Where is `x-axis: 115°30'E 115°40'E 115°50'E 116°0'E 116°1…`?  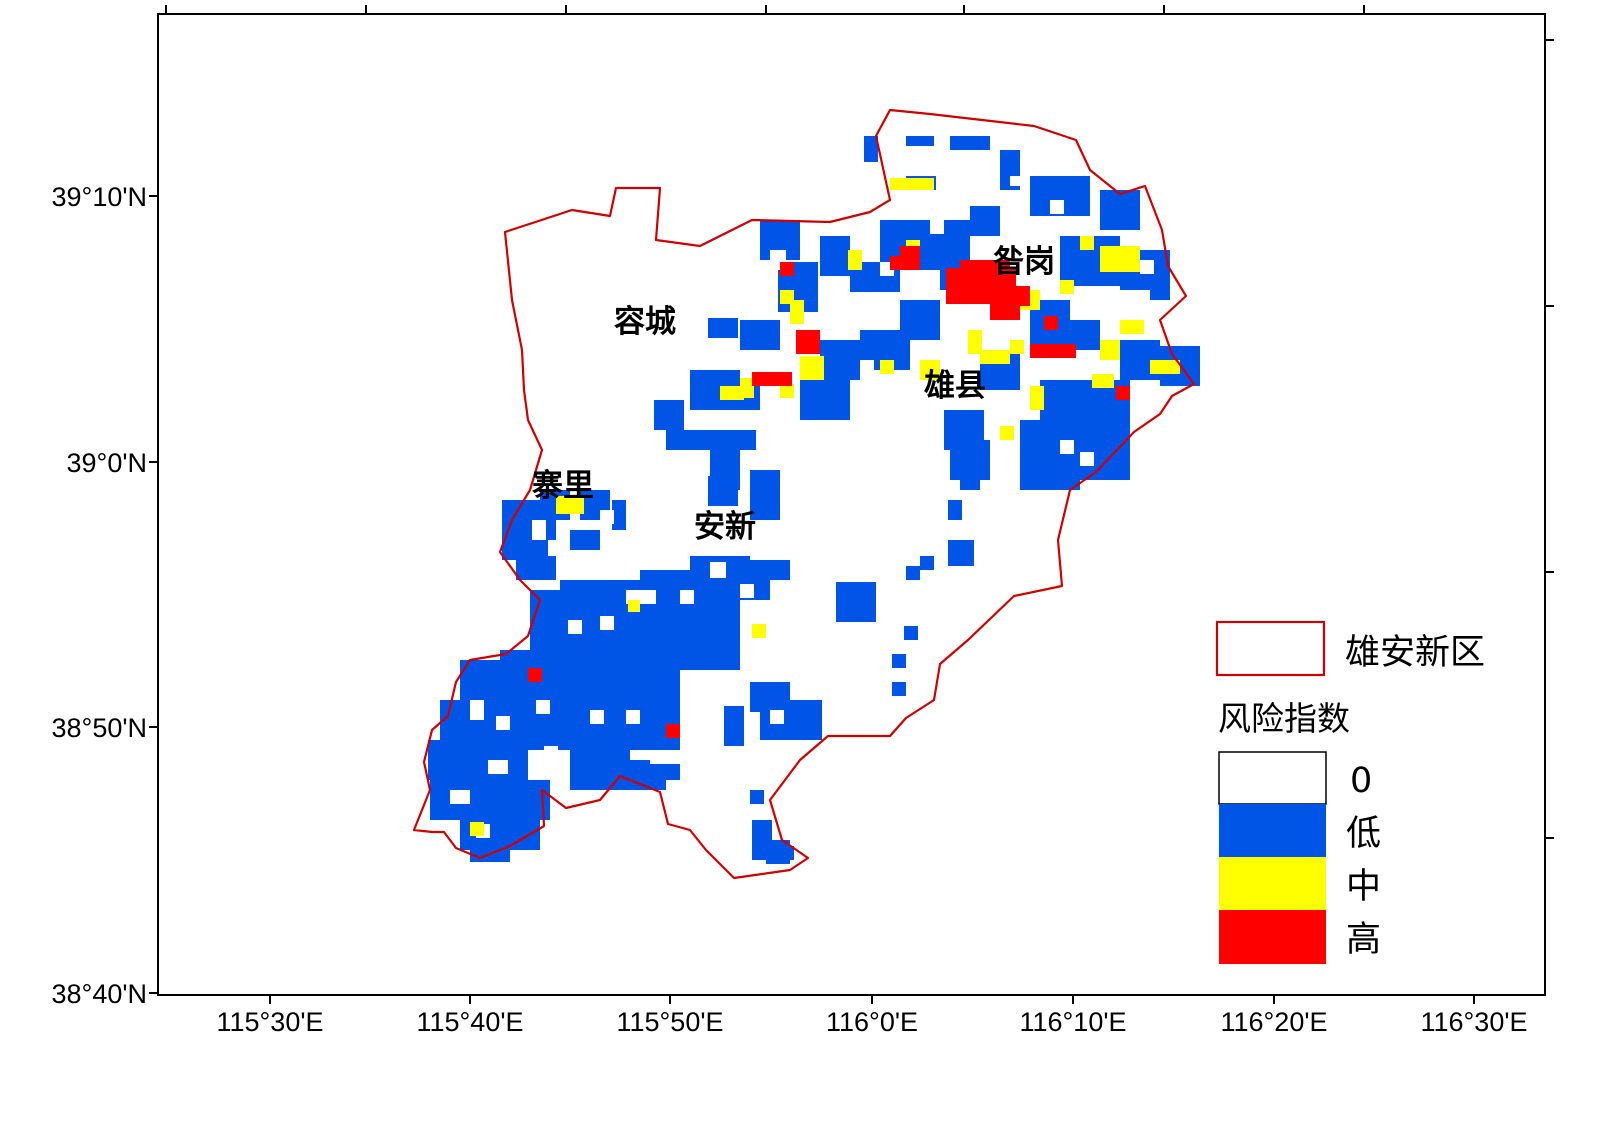 x-axis: 115°30'E 115°40'E 115°50'E 116°0'E 116°1… is located at coordinates (872, 1016).